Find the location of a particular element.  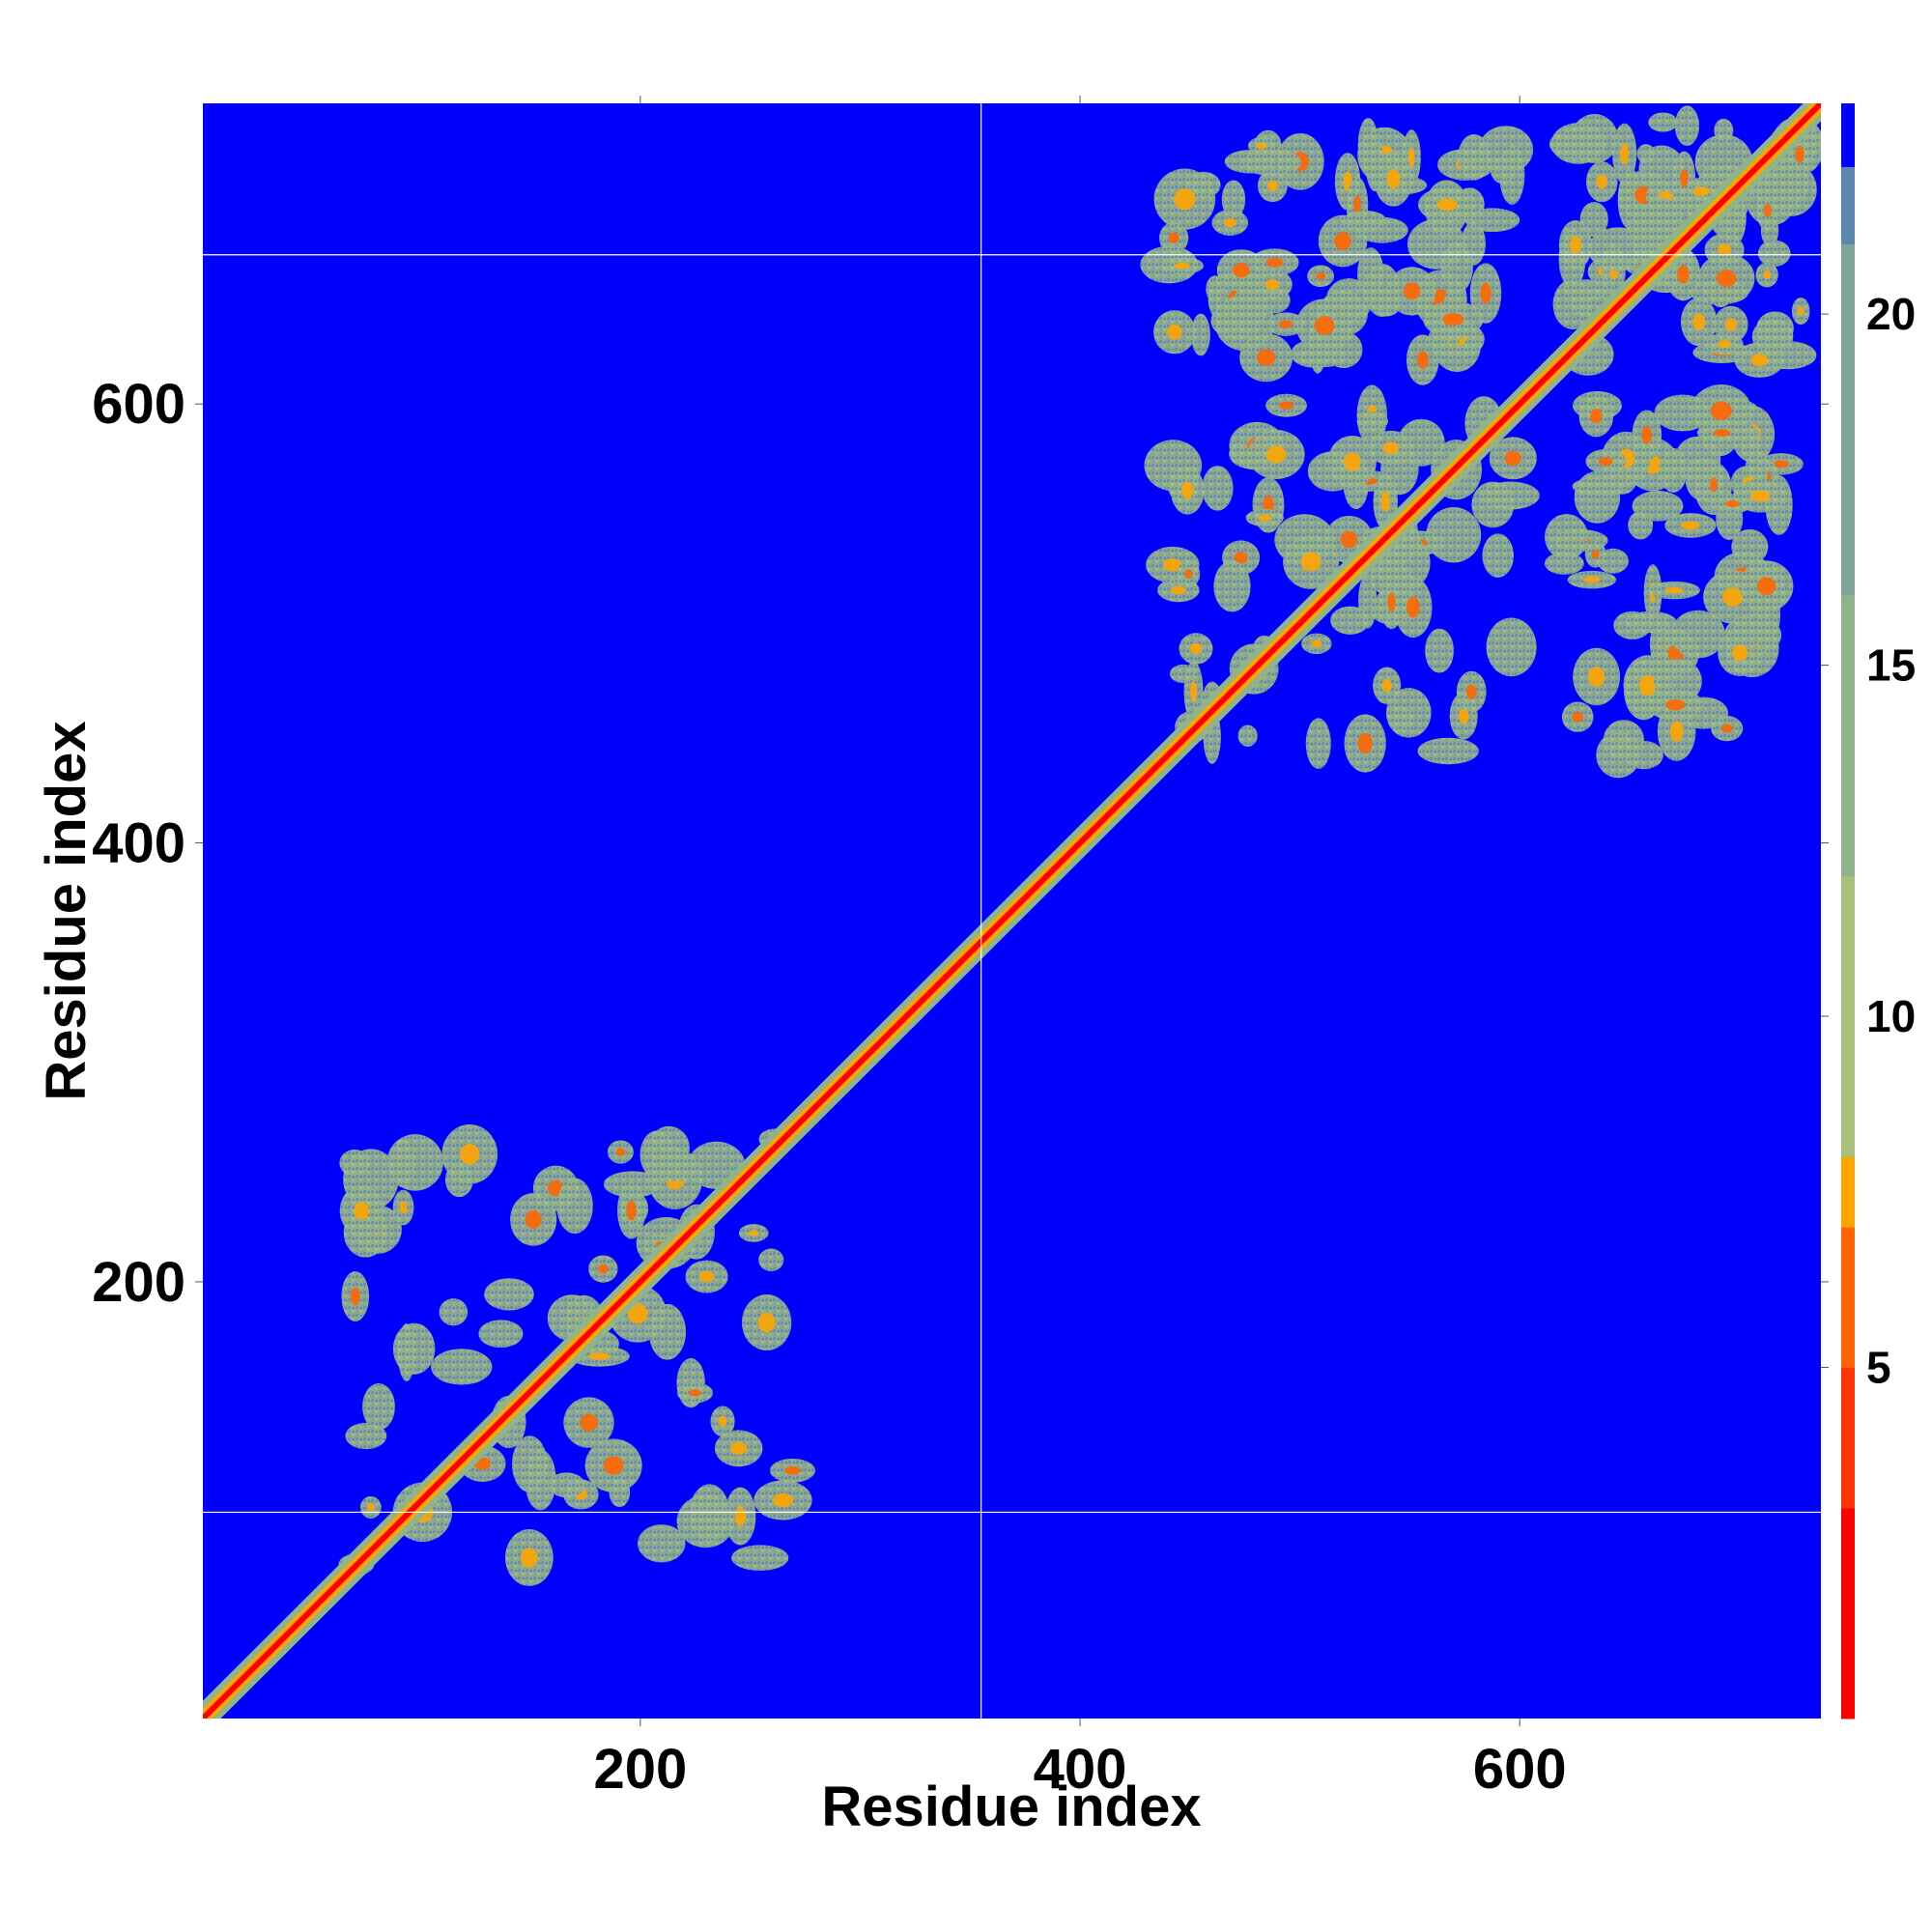

y-tick-label: 200 is located at coordinates (138, 1282).